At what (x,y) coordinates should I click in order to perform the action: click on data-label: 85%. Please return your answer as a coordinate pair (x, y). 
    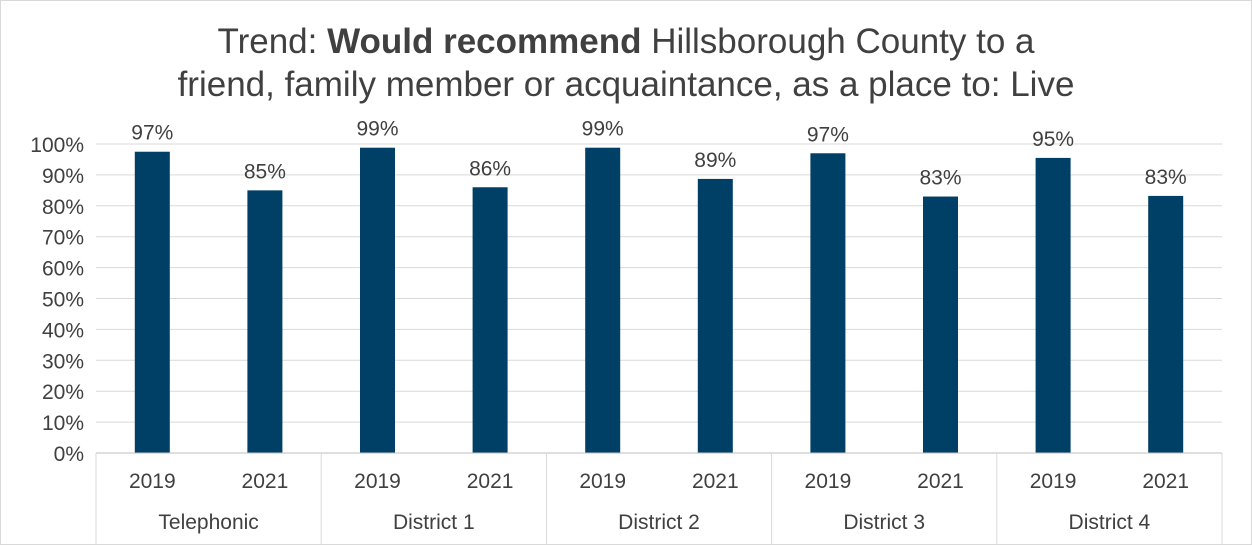
    Looking at the image, I should click on (265, 171).